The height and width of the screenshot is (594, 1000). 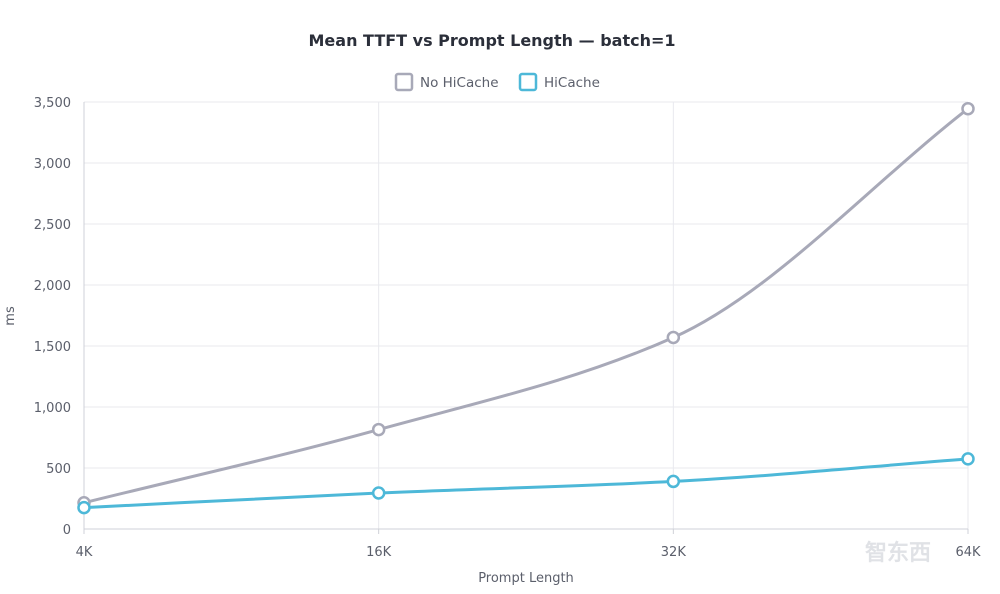 I want to click on data-point-no-hicache-32k, so click(x=673, y=337).